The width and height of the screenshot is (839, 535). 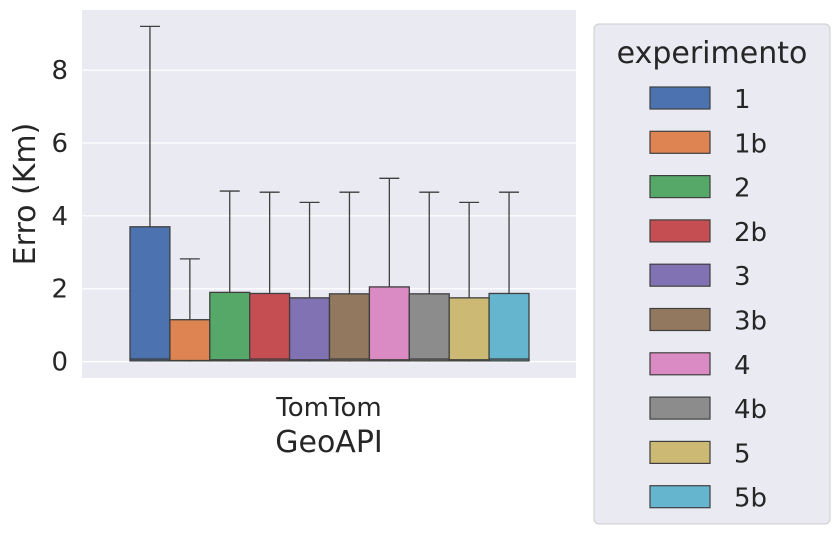 What do you see at coordinates (59, 290) in the screenshot?
I see `y-tick-label: 2` at bounding box center [59, 290].